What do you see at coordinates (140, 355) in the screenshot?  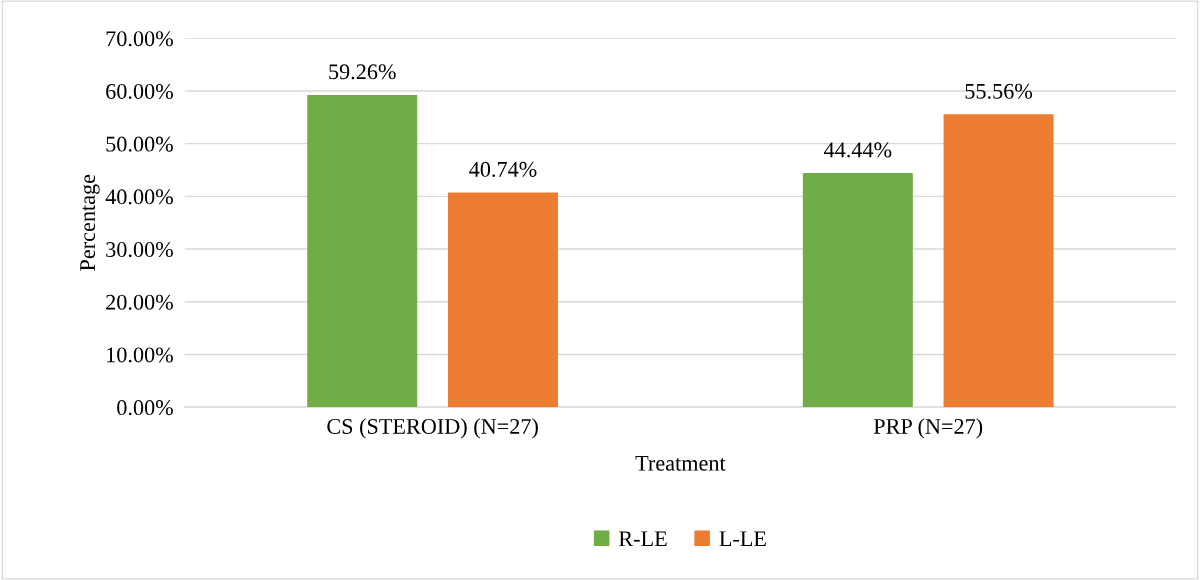 I see `y-tick-label: 10.00%` at bounding box center [140, 355].